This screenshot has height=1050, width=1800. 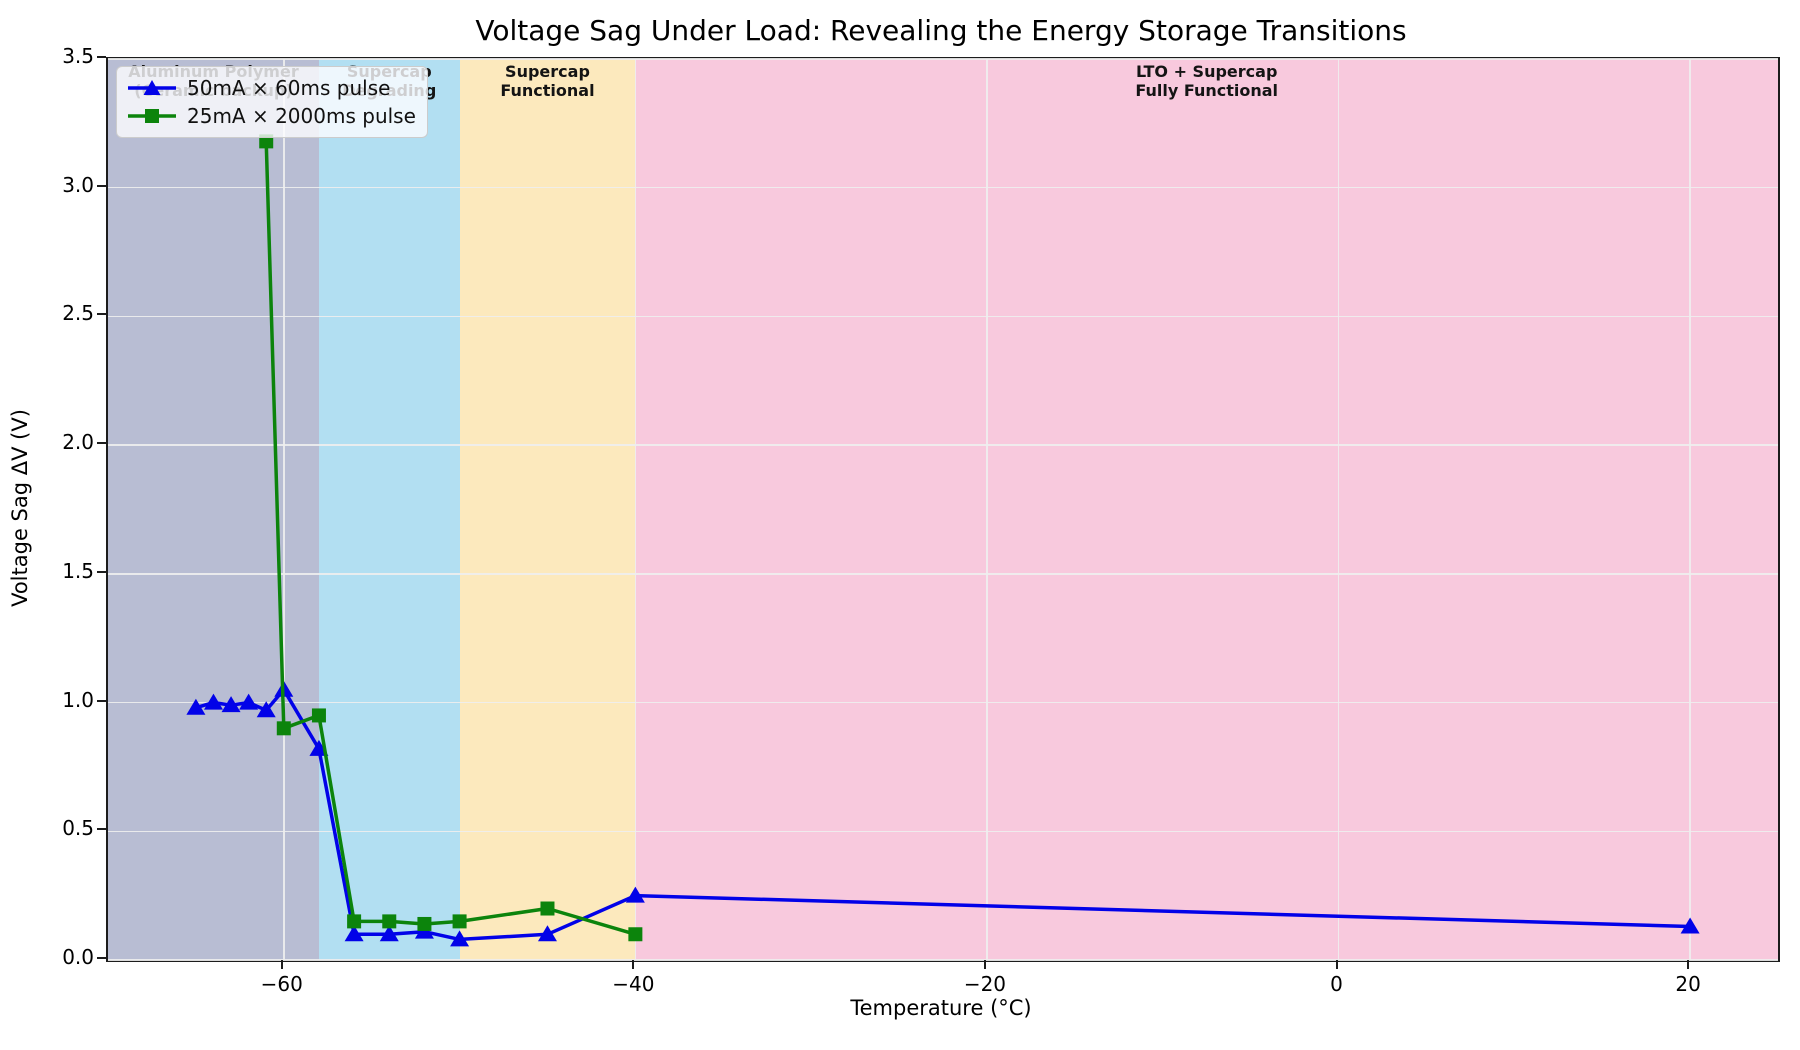 What do you see at coordinates (941, 1008) in the screenshot?
I see `x-axis-label: Temperature (°C)` at bounding box center [941, 1008].